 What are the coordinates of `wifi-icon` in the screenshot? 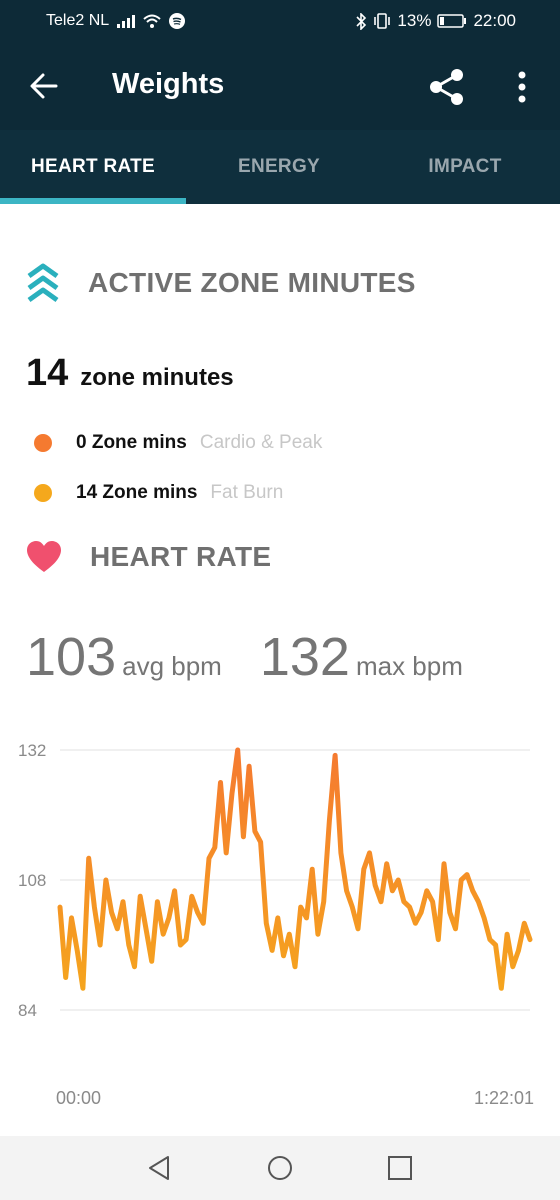 It's located at (152, 21).